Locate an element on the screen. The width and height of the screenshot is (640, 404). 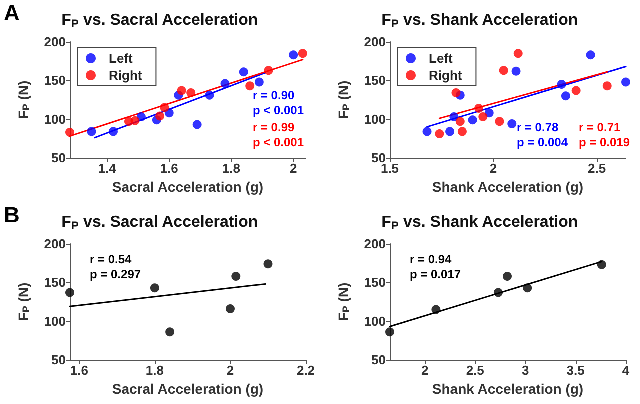
x-tick-label: 4 is located at coordinates (626, 370).